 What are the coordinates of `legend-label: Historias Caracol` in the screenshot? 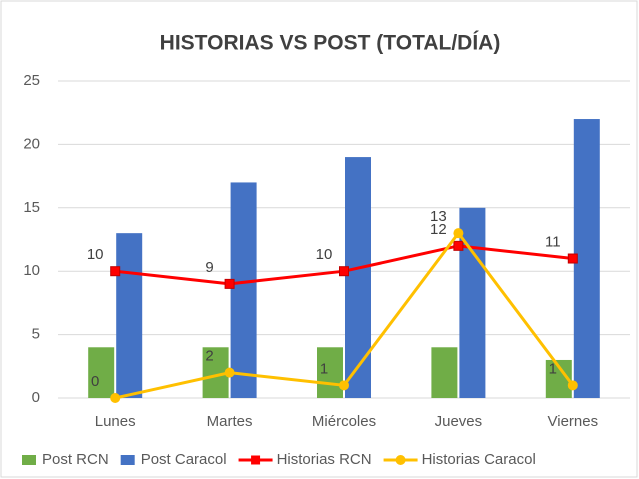 It's located at (479, 459).